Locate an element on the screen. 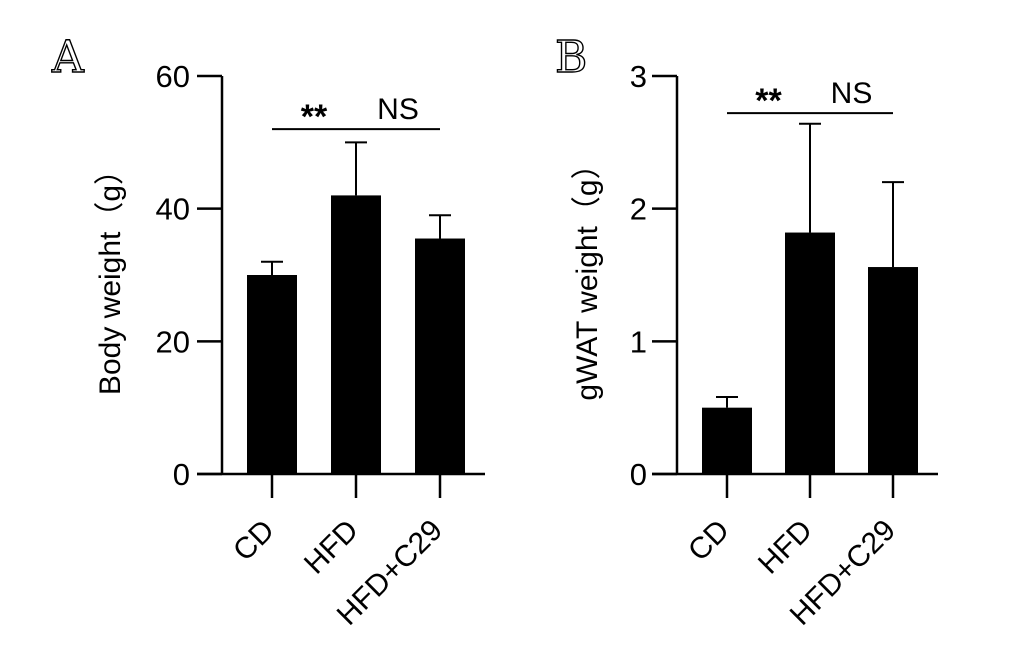  panel-a-y-tick-label: 20 is located at coordinates (173, 341).